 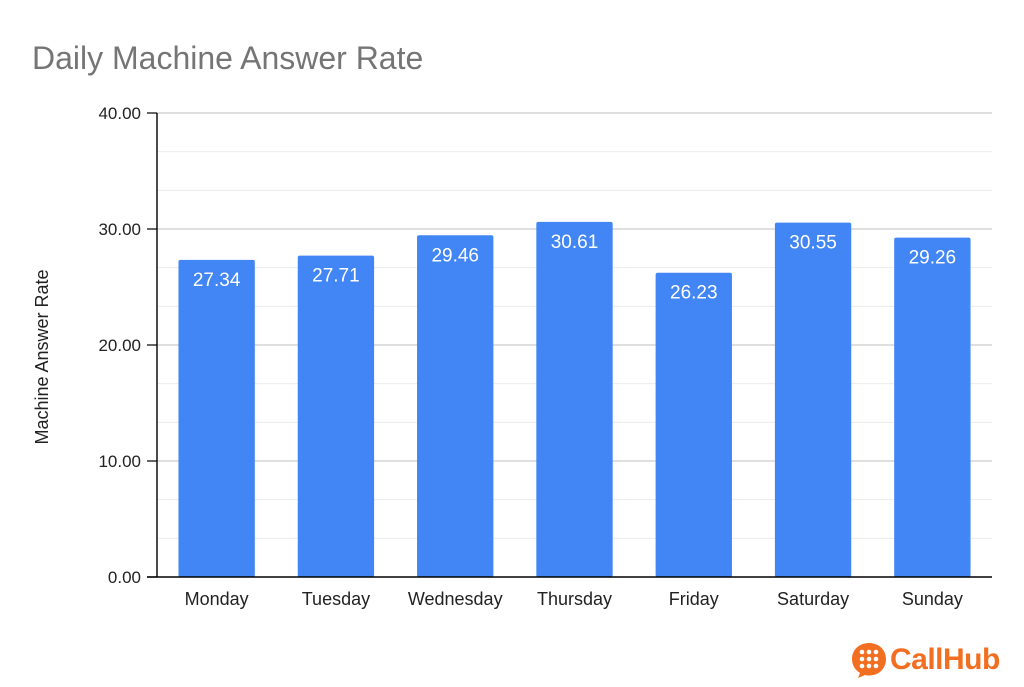 I want to click on bar-thursday, so click(x=574, y=399).